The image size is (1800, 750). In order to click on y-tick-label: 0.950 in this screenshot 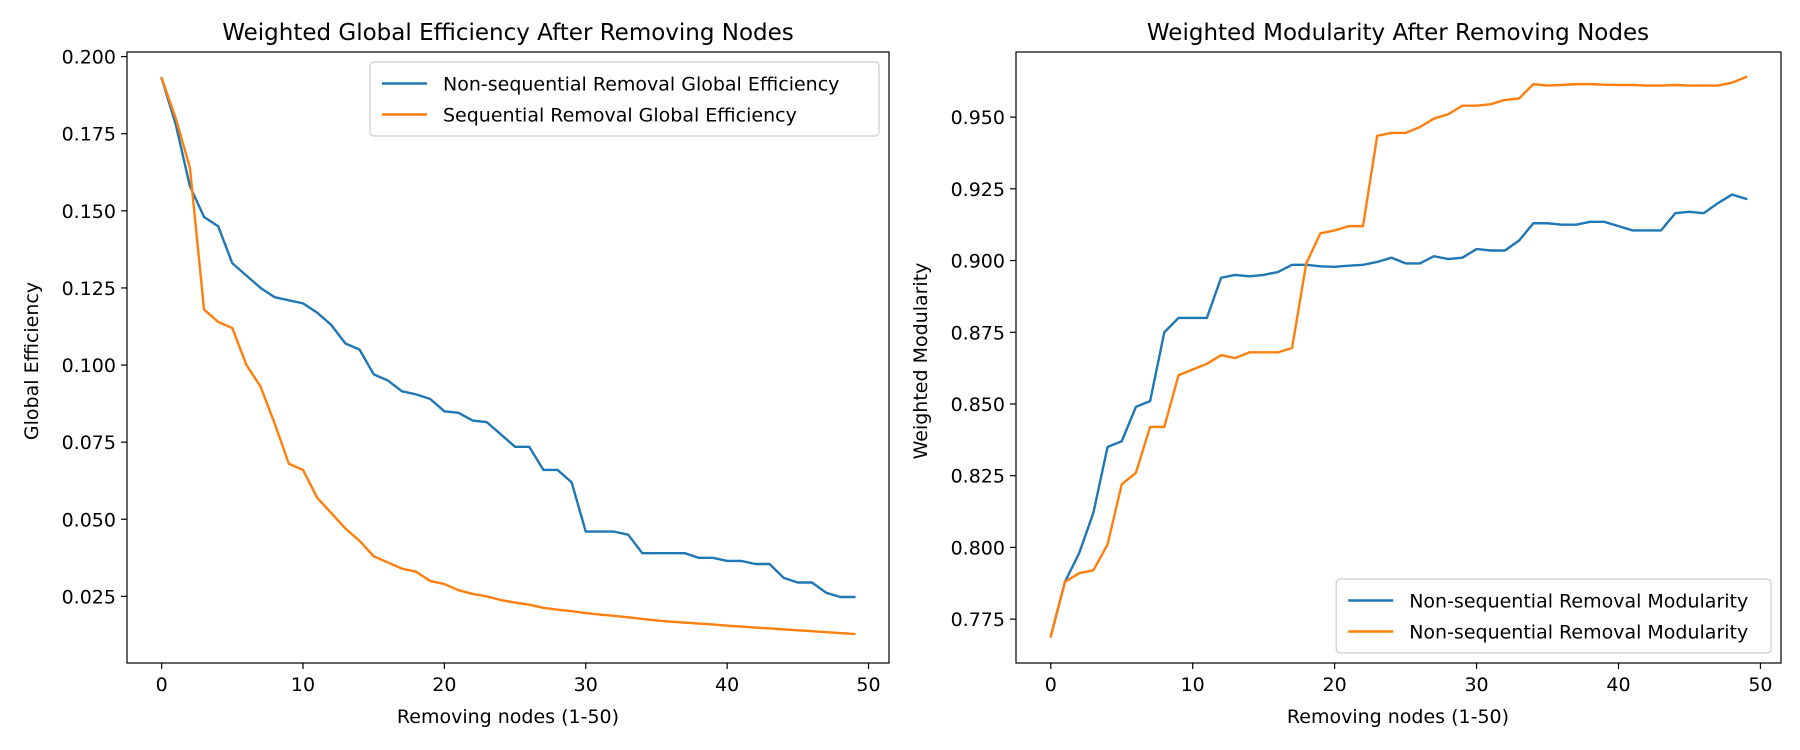, I will do `click(978, 118)`.